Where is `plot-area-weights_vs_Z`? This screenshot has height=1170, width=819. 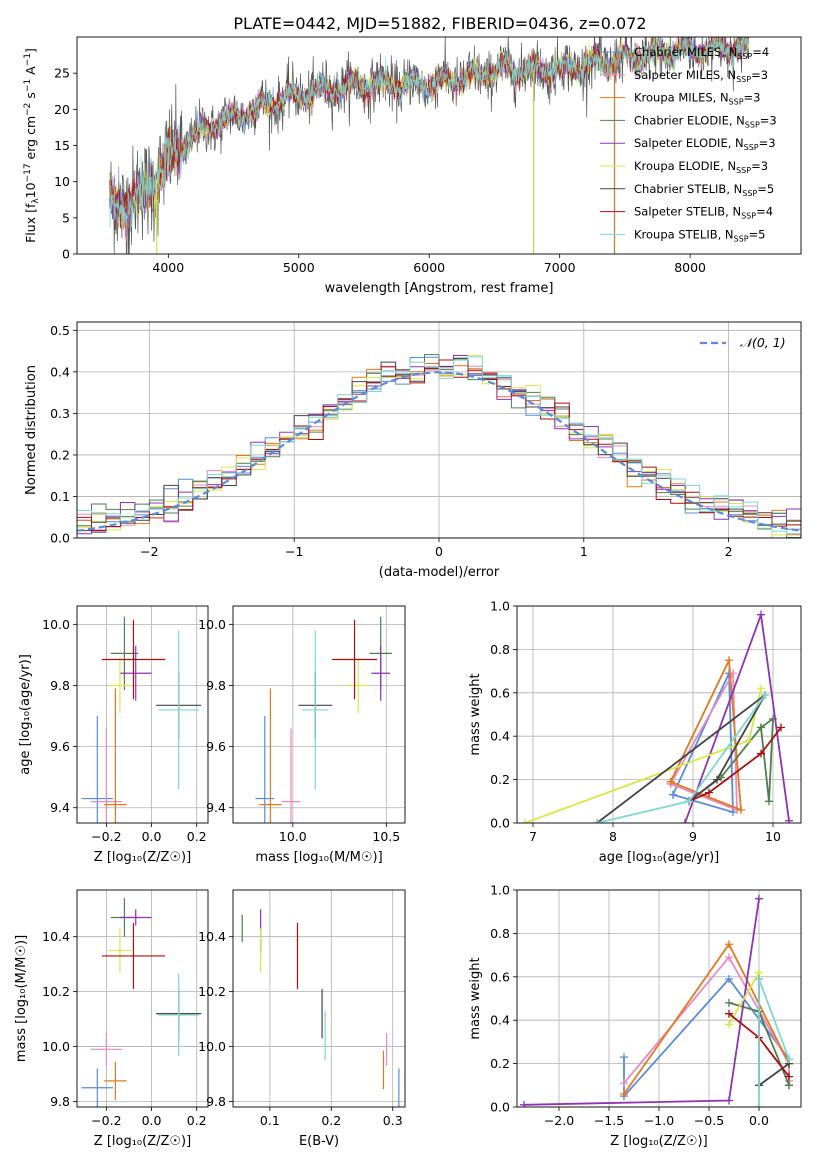 plot-area-weights_vs_Z is located at coordinates (656, 1000).